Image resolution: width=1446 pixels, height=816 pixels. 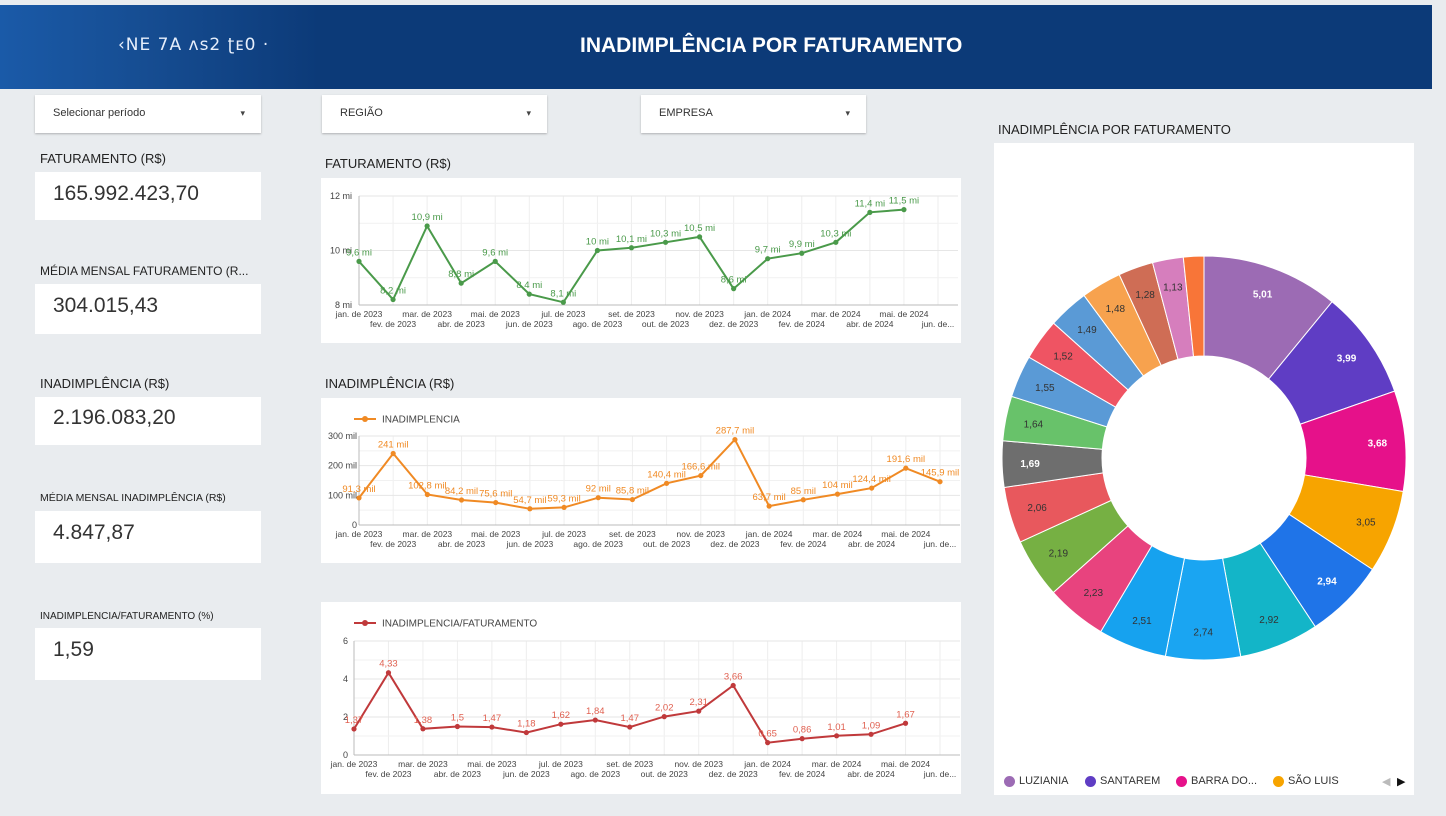 I want to click on data-label: 0,65, so click(x=767, y=734).